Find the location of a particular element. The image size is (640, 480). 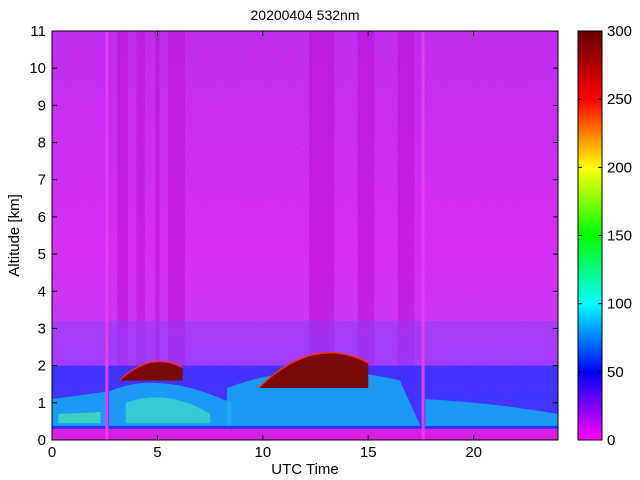

x-axis-title: UTC Time is located at coordinates (305, 469).